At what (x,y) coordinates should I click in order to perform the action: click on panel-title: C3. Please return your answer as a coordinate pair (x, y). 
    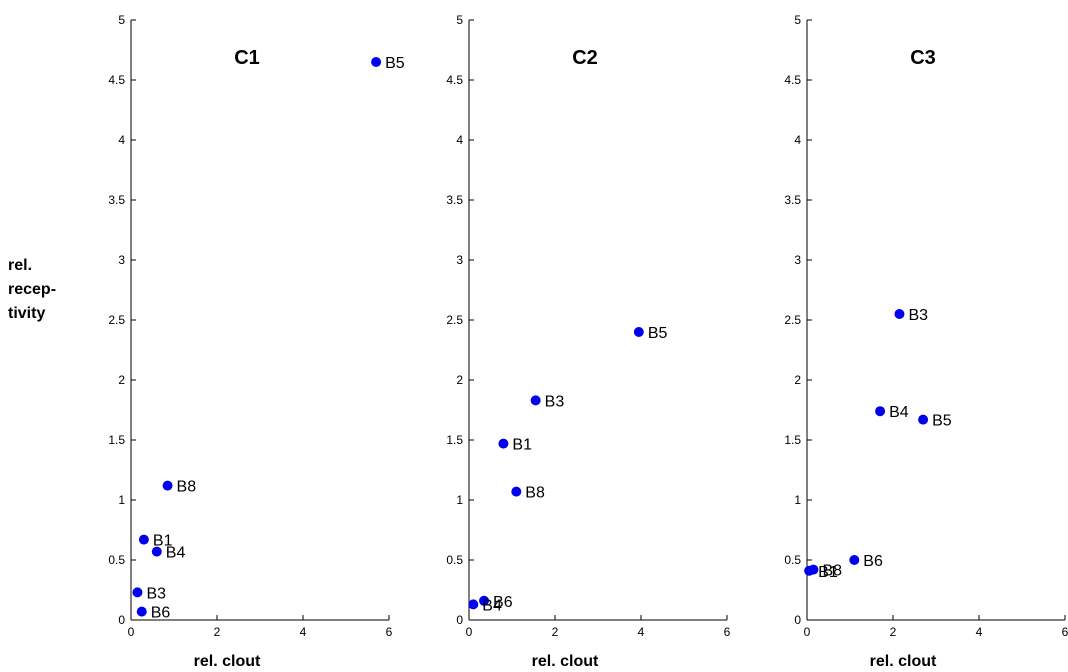
    Looking at the image, I should click on (923, 58).